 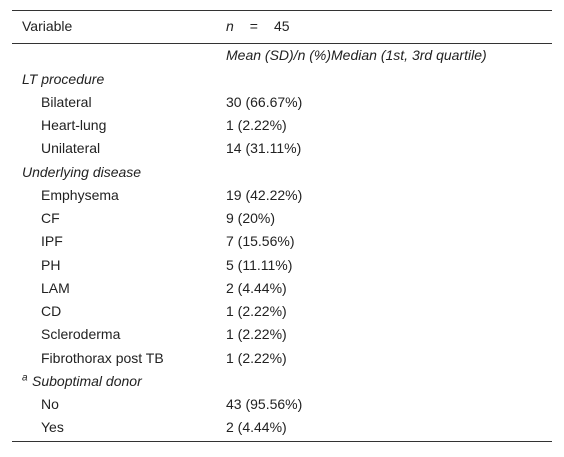 I want to click on row-label: LAM, so click(x=55, y=287).